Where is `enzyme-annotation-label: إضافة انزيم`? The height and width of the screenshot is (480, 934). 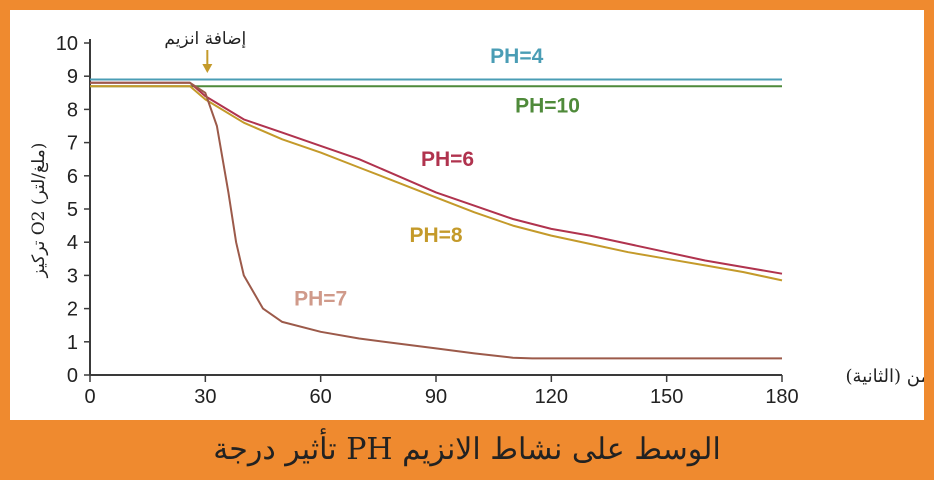 enzyme-annotation-label: إضافة انزيم is located at coordinates (205, 39).